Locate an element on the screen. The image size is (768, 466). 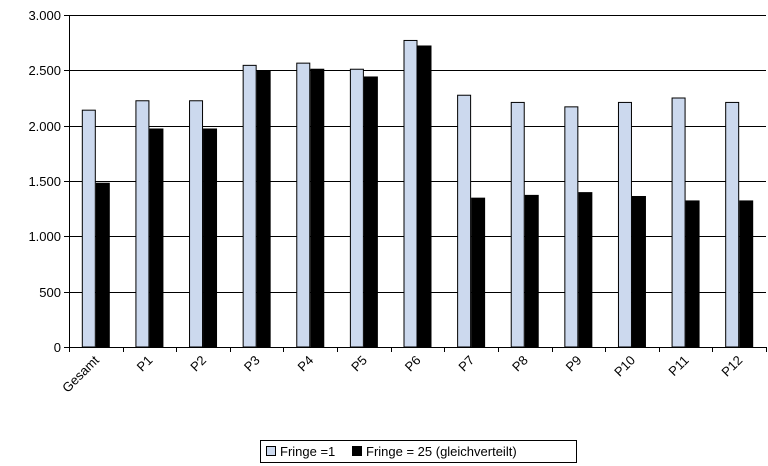
bar-fringe-1-p12 is located at coordinates (732, 224).